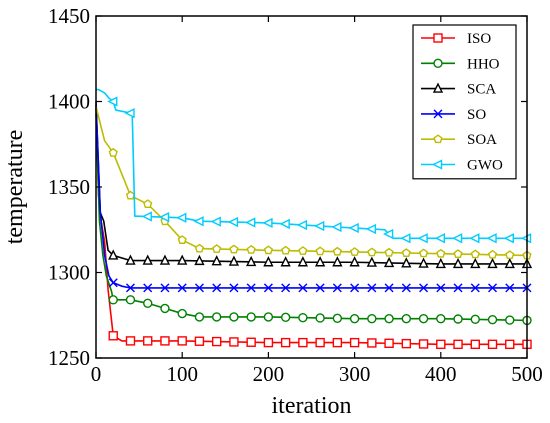 This screenshot has height=423, width=550. Describe the element at coordinates (482, 140) in the screenshot. I see `legend-label: SOA` at that location.